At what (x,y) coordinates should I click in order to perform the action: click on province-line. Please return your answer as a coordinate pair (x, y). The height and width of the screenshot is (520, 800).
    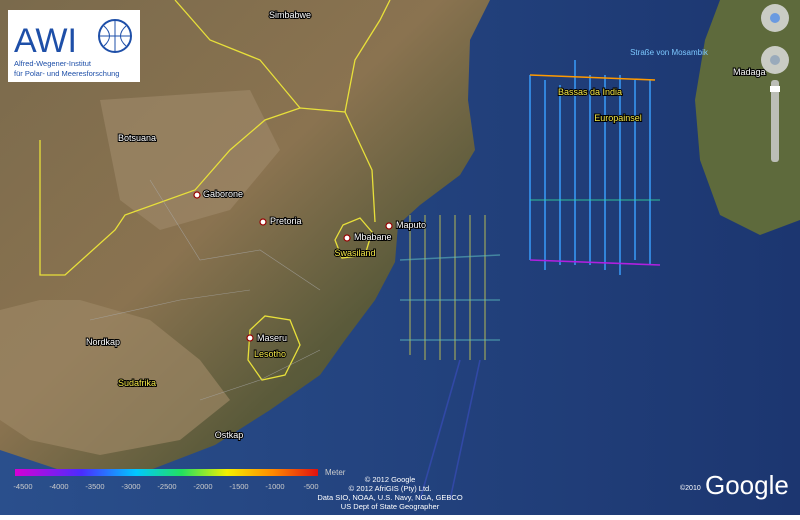
    Looking at the image, I should click on (205, 290).